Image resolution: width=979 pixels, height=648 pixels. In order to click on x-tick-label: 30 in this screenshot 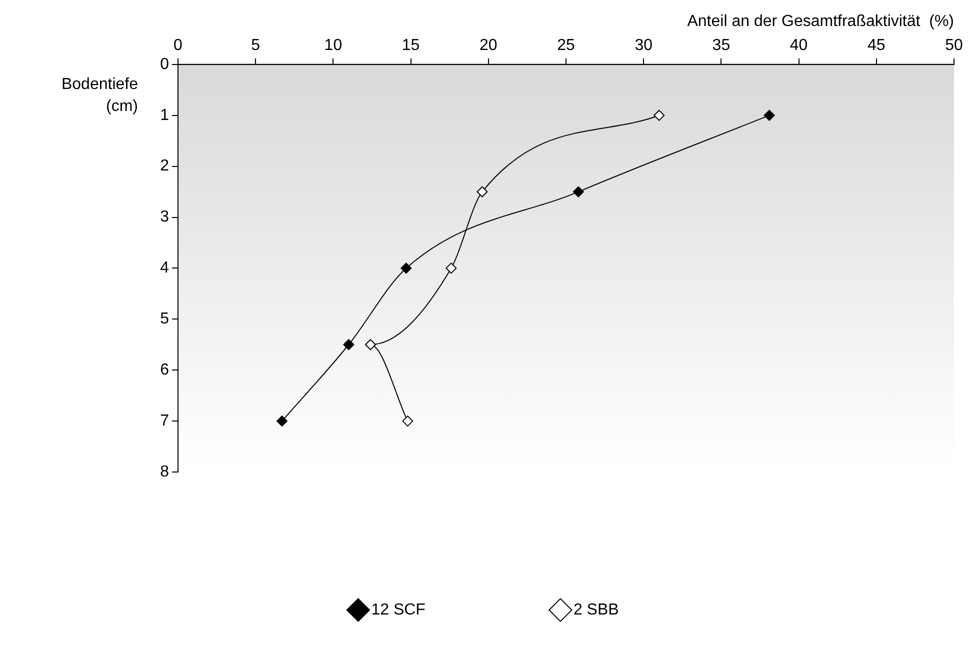, I will do `click(643, 45)`.